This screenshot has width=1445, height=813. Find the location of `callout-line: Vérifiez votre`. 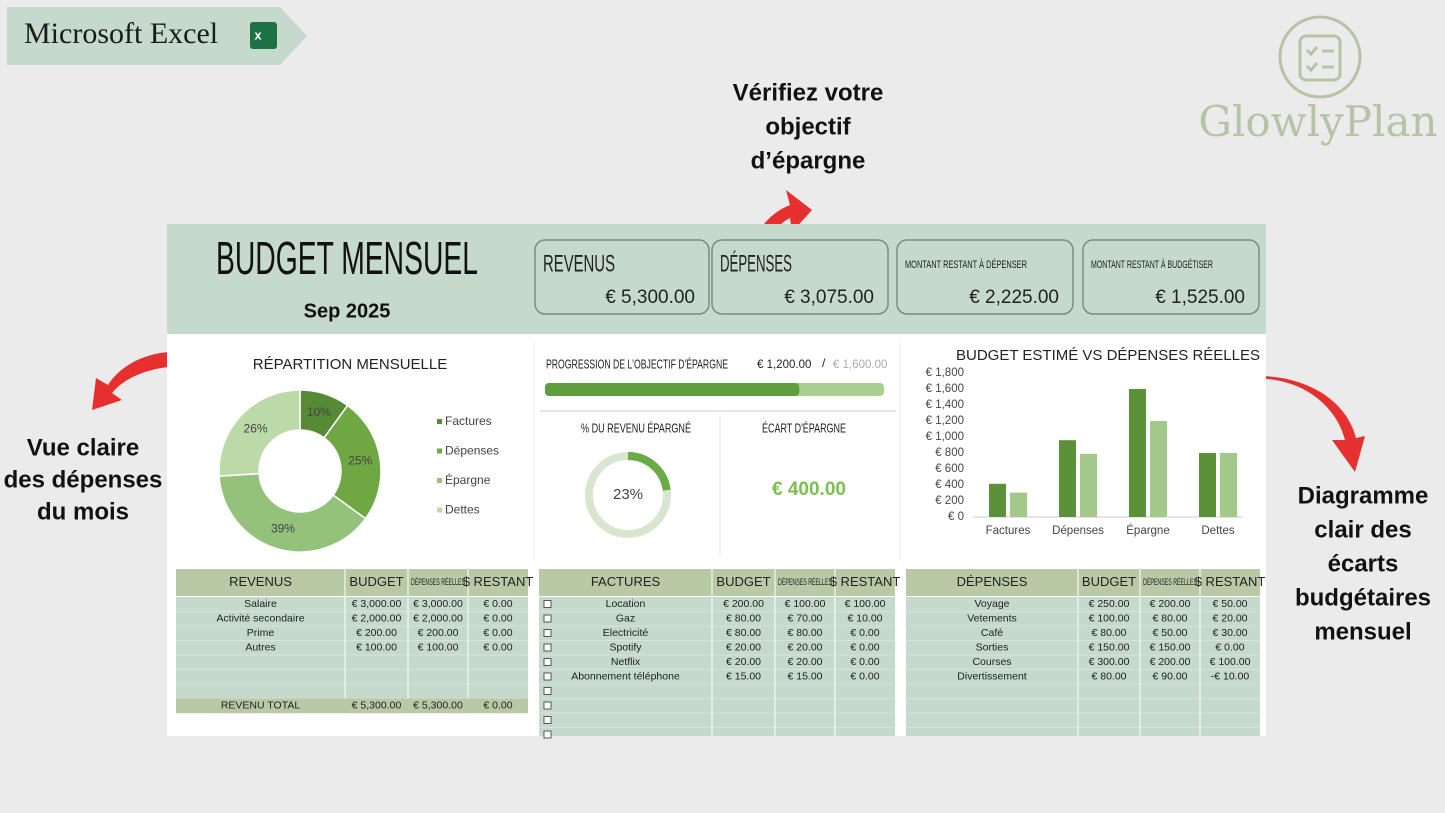

callout-line: Vérifiez votre is located at coordinates (808, 92).